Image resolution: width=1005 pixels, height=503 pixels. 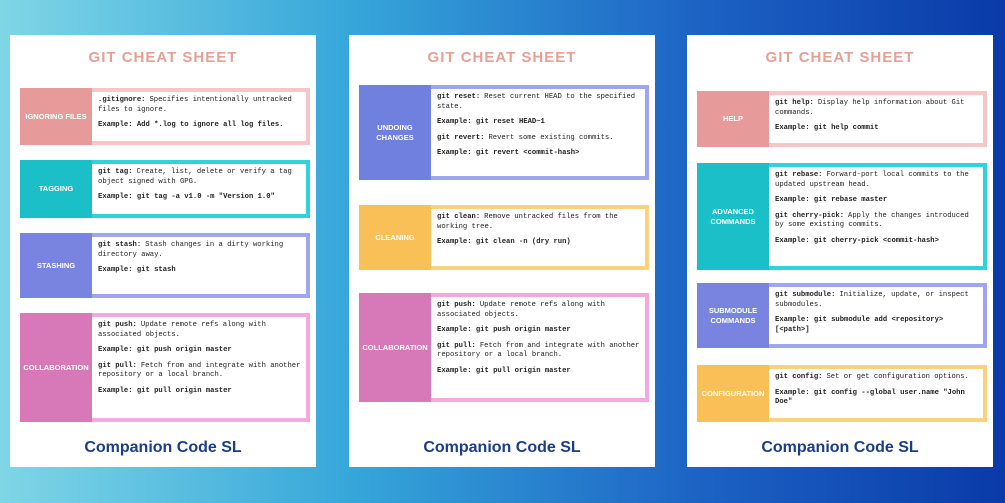 What do you see at coordinates (120, 245) in the screenshot?
I see `command-name: git stash:` at bounding box center [120, 245].